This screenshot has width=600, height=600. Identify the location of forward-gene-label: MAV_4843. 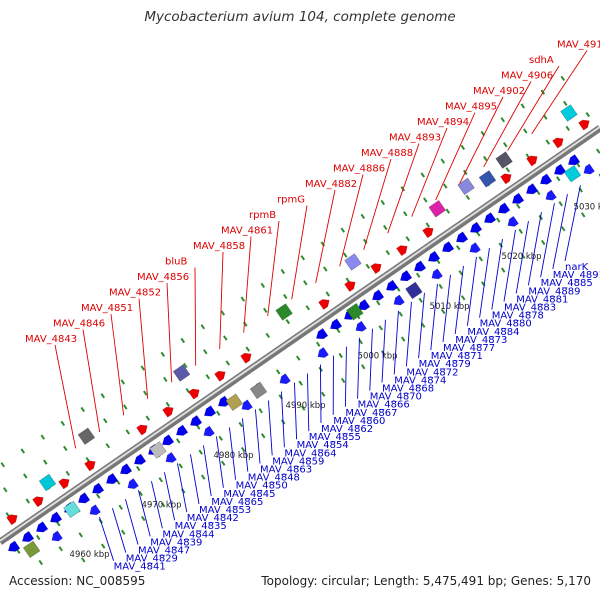
(51, 339).